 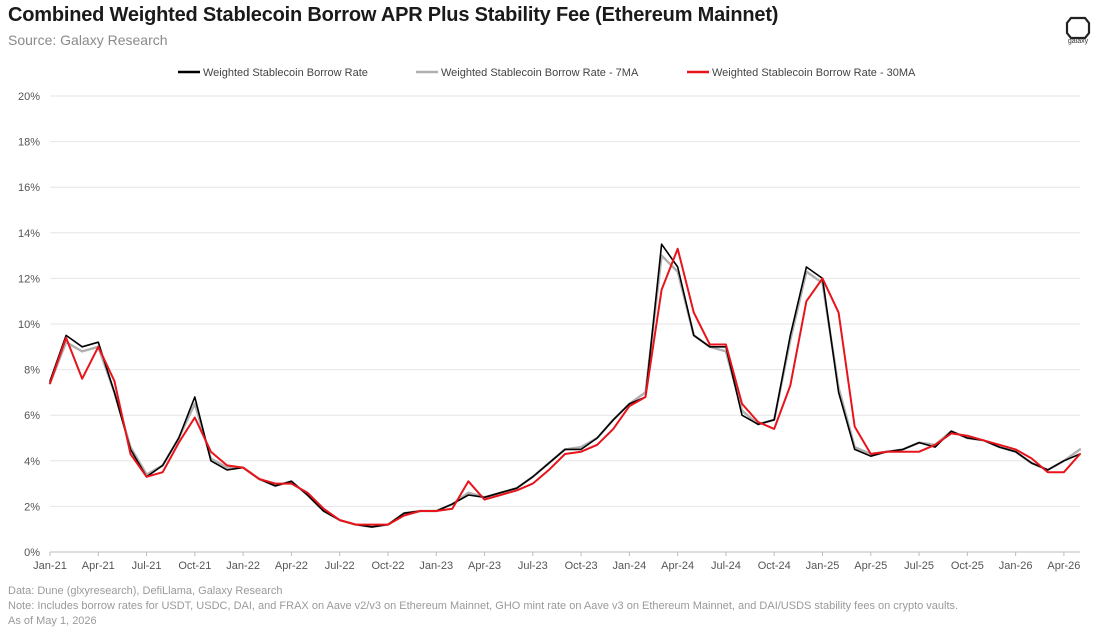 I want to click on y-tick-label: 14%, so click(x=29, y=234).